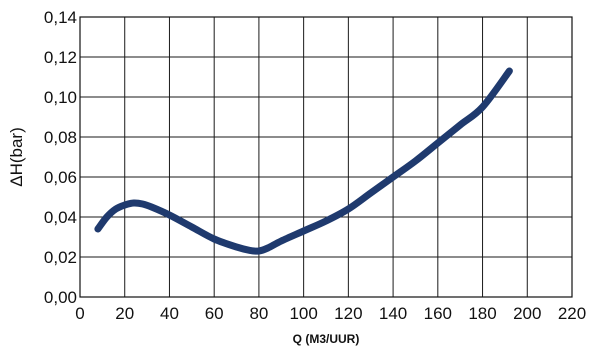 Image resolution: width=602 pixels, height=348 pixels. What do you see at coordinates (60, 297) in the screenshot?
I see `y-tick-label: 0,00` at bounding box center [60, 297].